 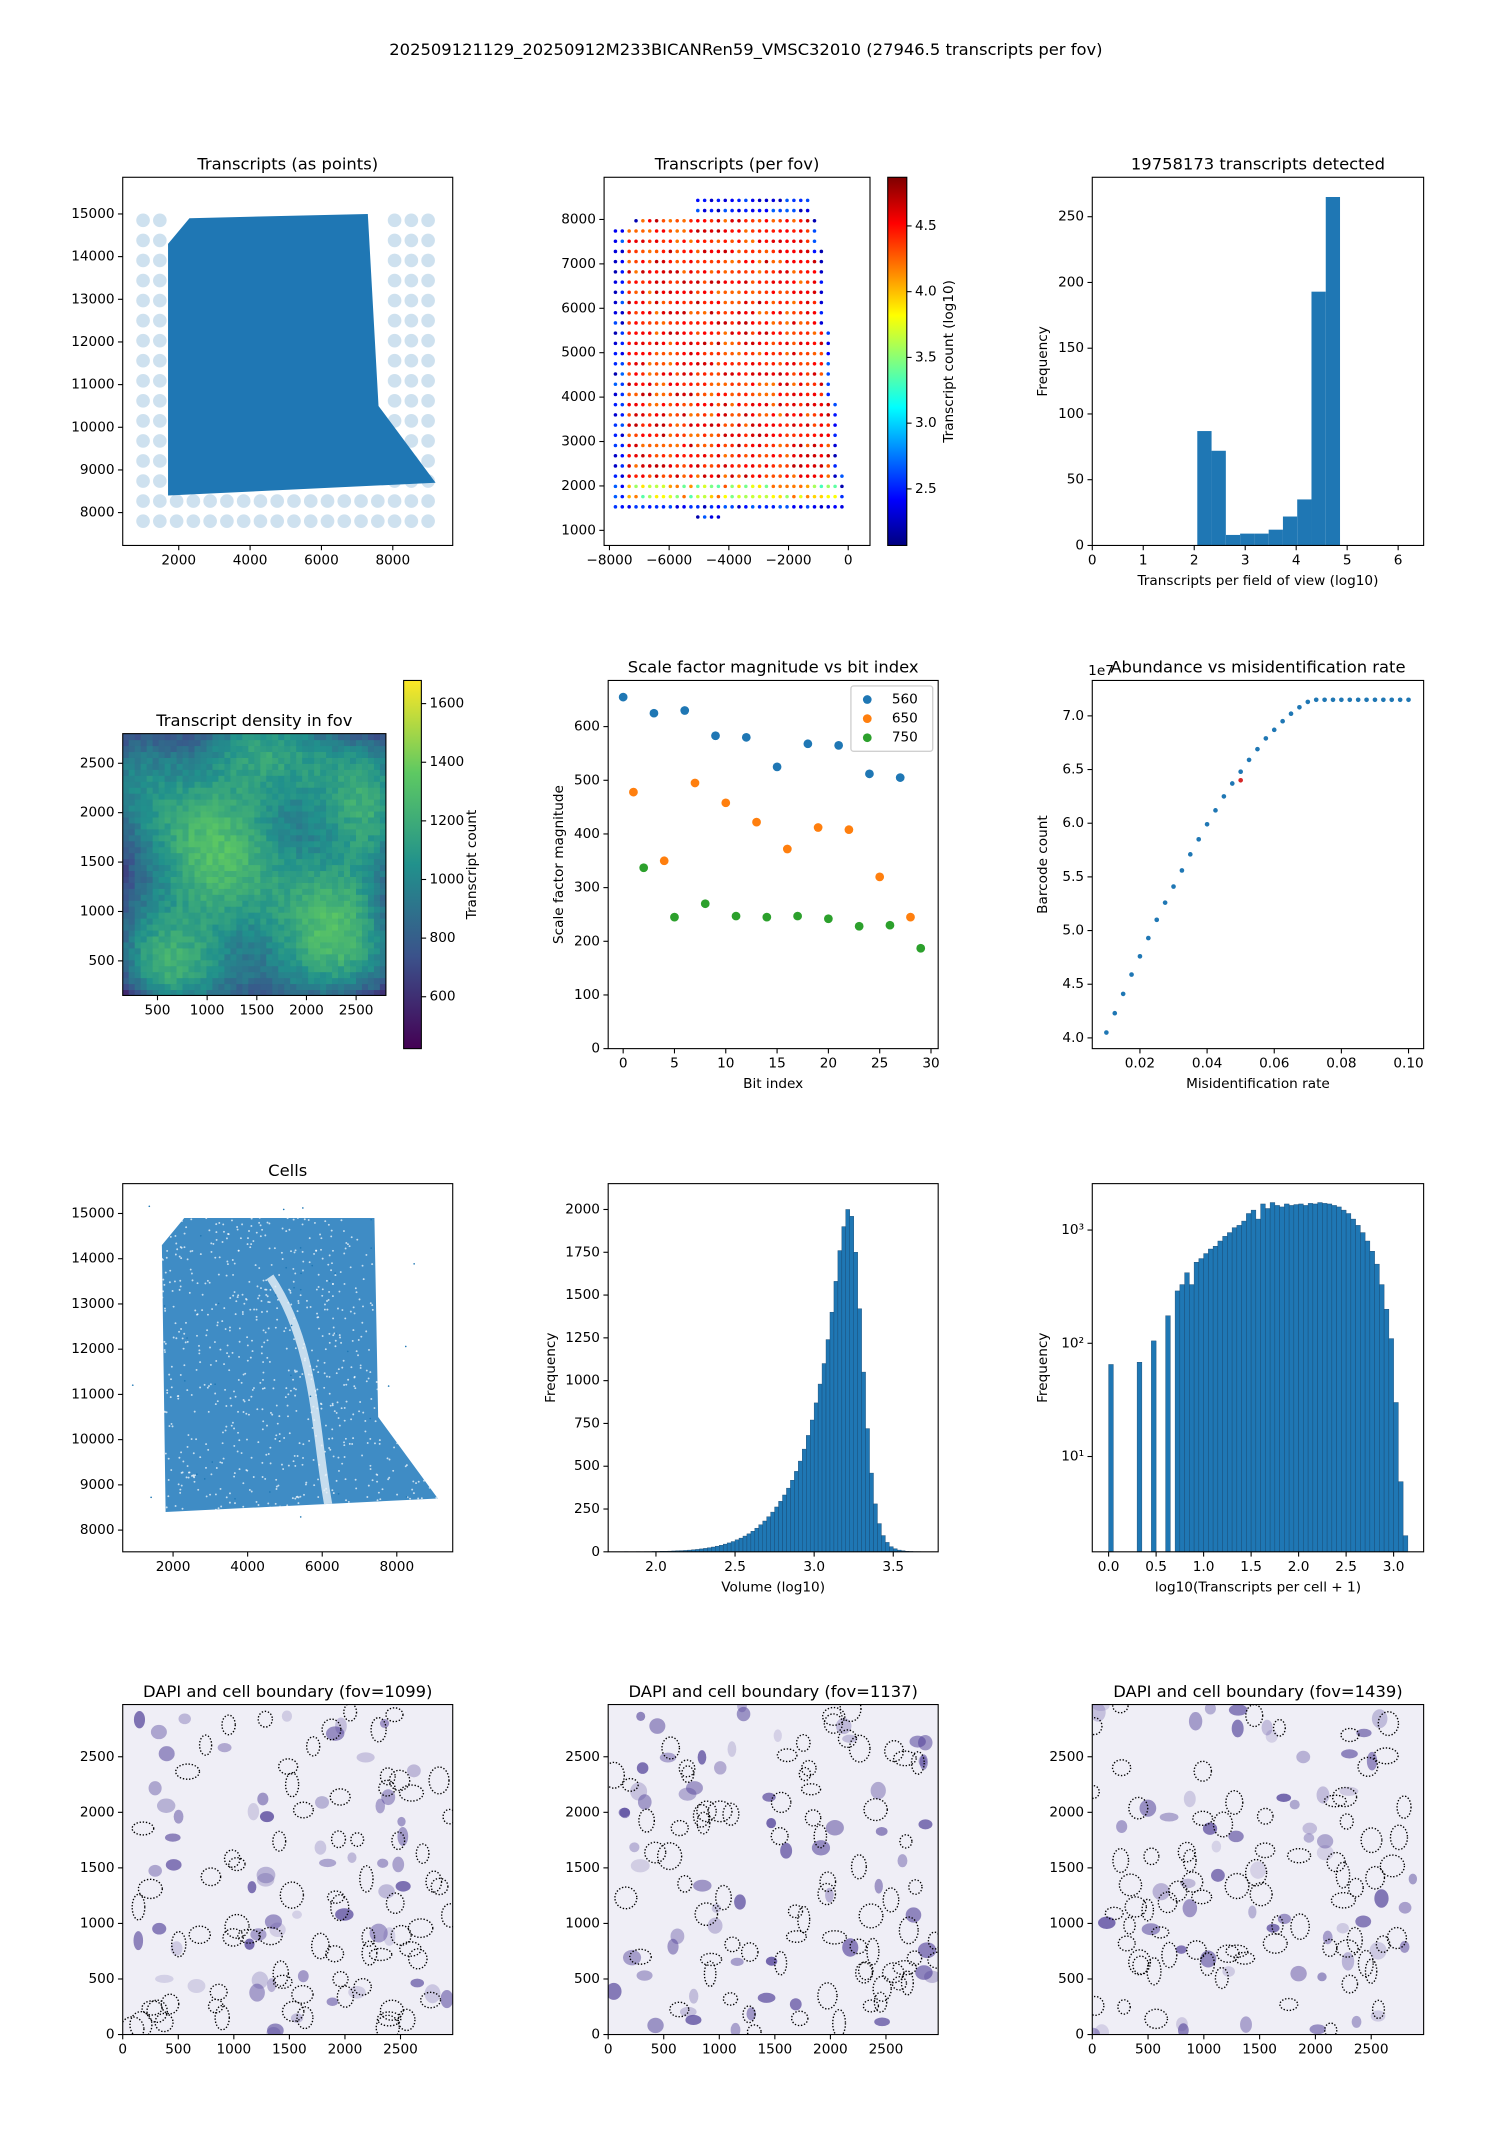 What do you see at coordinates (400, 2050) in the screenshot?
I see `x-tick-label: 2500` at bounding box center [400, 2050].